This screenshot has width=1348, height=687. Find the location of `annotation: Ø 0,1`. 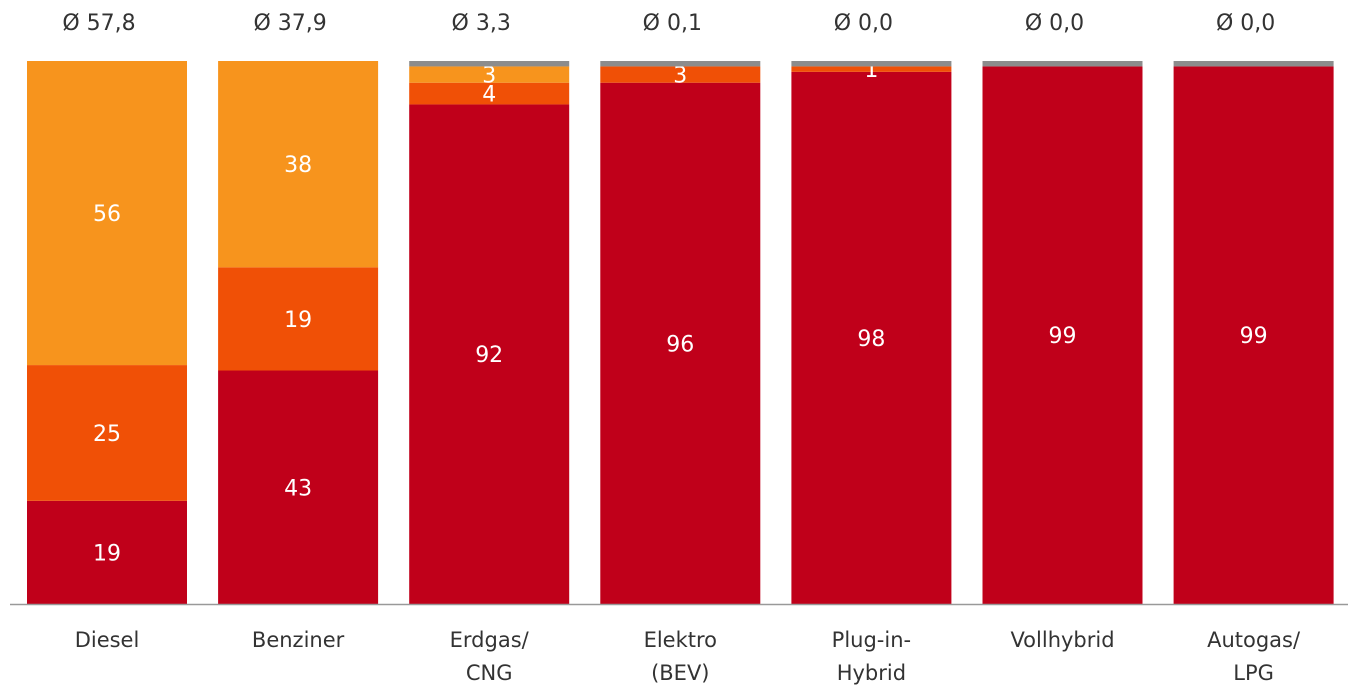

annotation: Ø 0,1 is located at coordinates (672, 23).